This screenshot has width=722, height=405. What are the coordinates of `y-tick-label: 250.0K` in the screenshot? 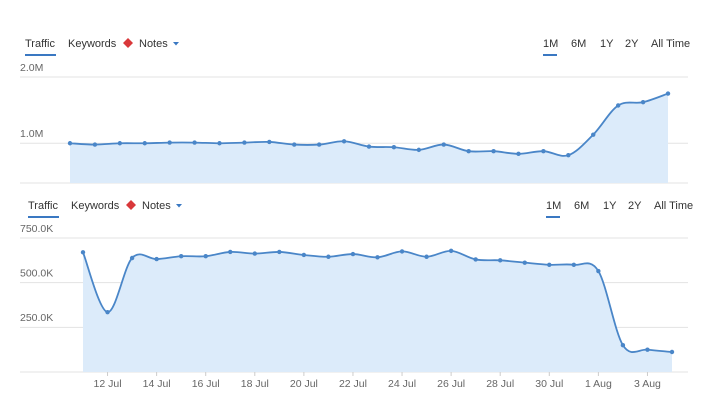 It's located at (36, 318).